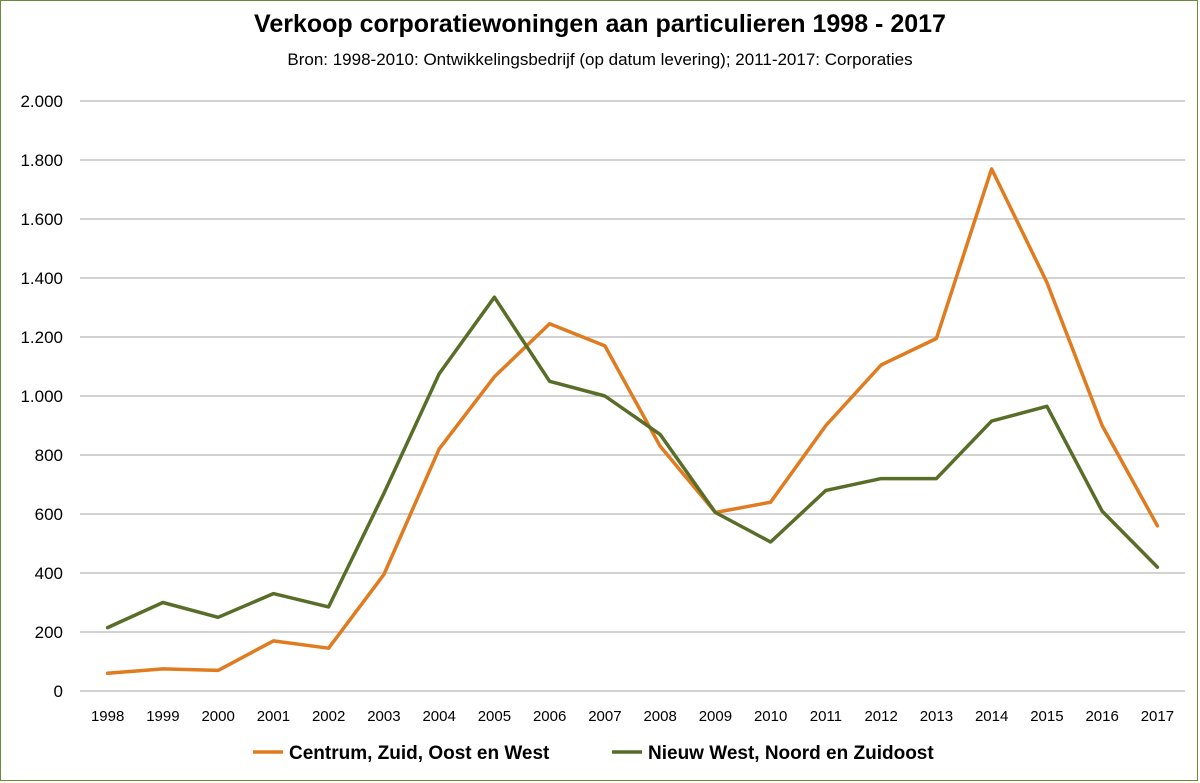 The image size is (1200, 783). What do you see at coordinates (549, 716) in the screenshot?
I see `x-tick-label: 2006` at bounding box center [549, 716].